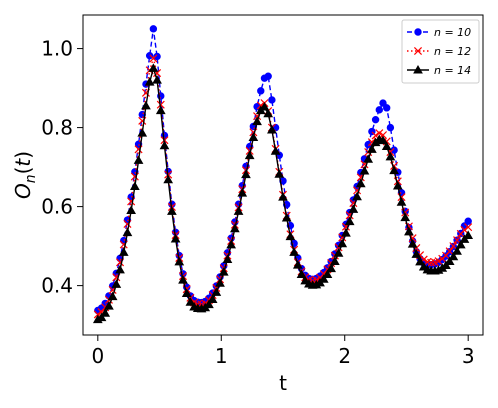 The image size is (498, 408). I want to click on legend-item: n = 14, so click(439, 70).